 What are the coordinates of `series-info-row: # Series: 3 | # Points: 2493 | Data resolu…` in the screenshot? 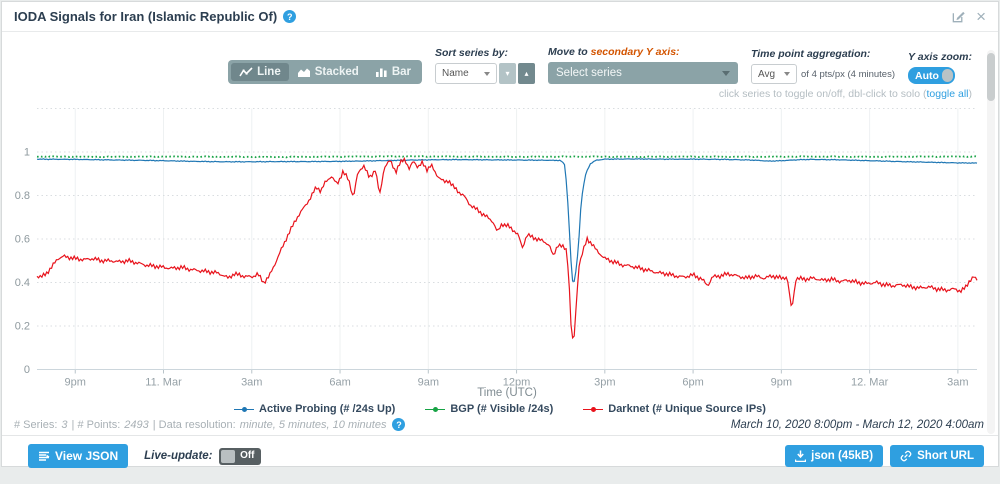 It's located at (500, 425).